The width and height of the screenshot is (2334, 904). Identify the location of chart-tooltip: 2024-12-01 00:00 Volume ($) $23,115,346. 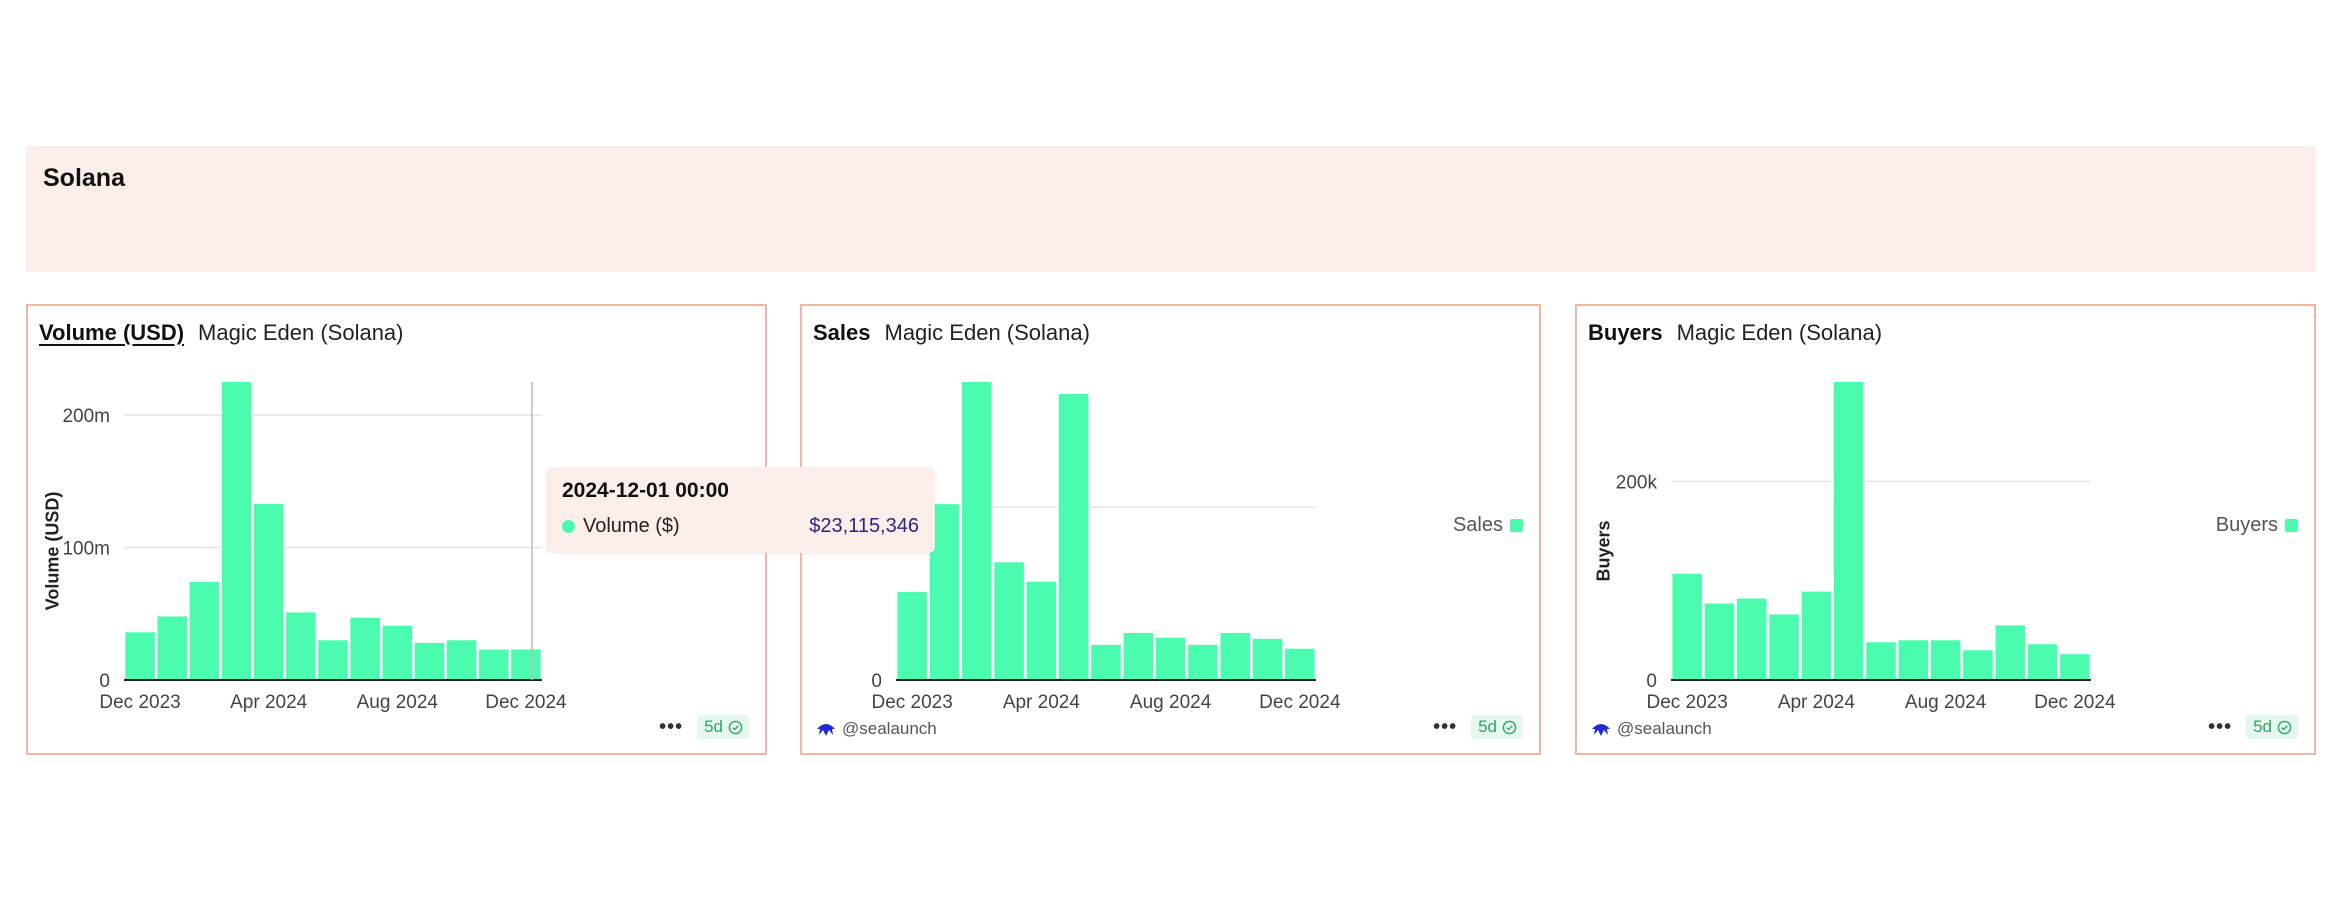
(740, 510).